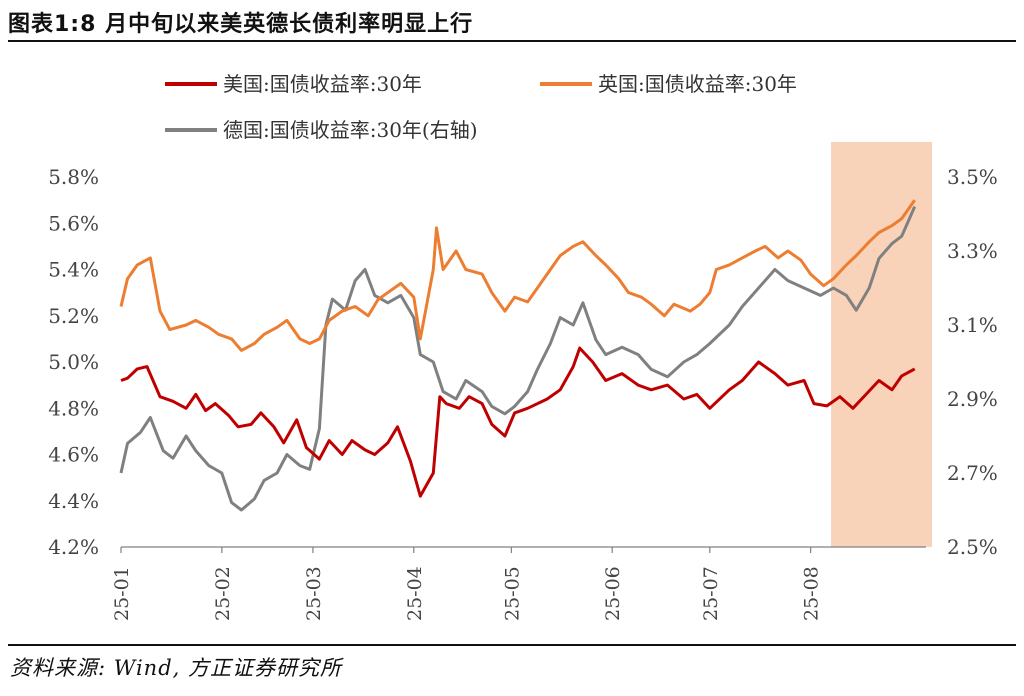 Image resolution: width=1024 pixels, height=696 pixels. I want to click on highlight-band, so click(881, 344).